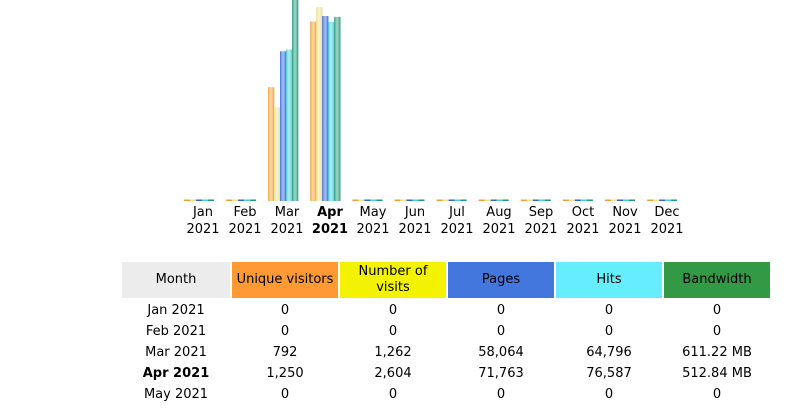 Image resolution: width=804 pixels, height=408 pixels. I want to click on cell-bandwidth: 611.22 MB, so click(717, 352).